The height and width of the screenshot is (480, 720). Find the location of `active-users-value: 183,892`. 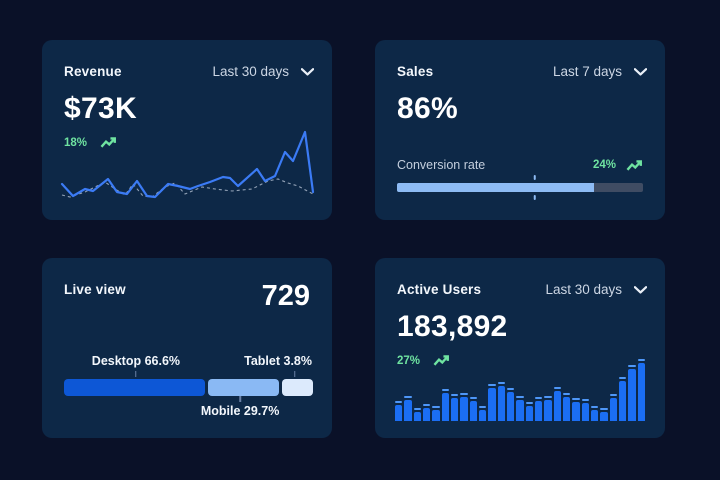

active-users-value: 183,892 is located at coordinates (452, 326).